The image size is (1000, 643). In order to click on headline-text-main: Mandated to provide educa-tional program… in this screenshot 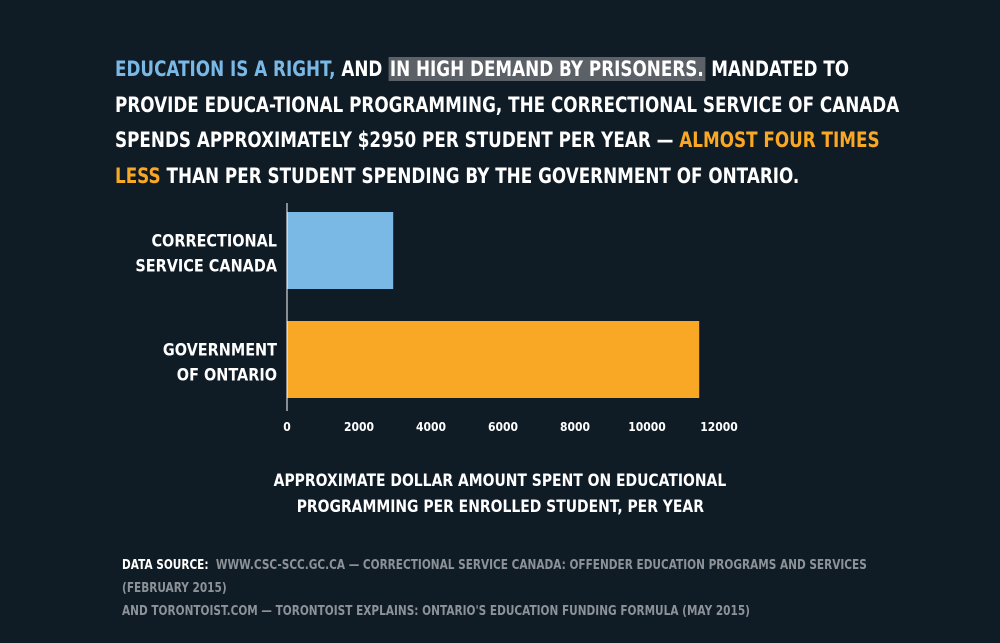, I will do `click(507, 104)`.